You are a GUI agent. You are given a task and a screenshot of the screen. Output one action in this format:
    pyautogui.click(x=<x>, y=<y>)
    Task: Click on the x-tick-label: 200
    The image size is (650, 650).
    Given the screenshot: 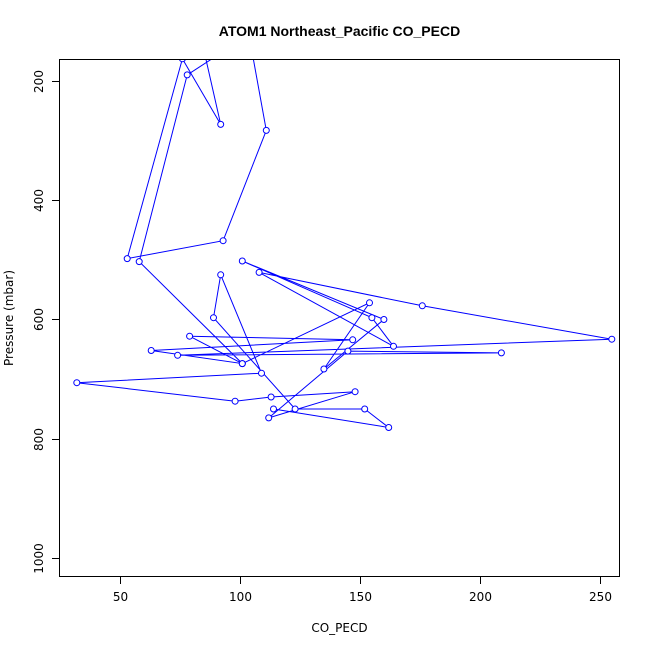 What is the action you would take?
    pyautogui.click(x=480, y=597)
    